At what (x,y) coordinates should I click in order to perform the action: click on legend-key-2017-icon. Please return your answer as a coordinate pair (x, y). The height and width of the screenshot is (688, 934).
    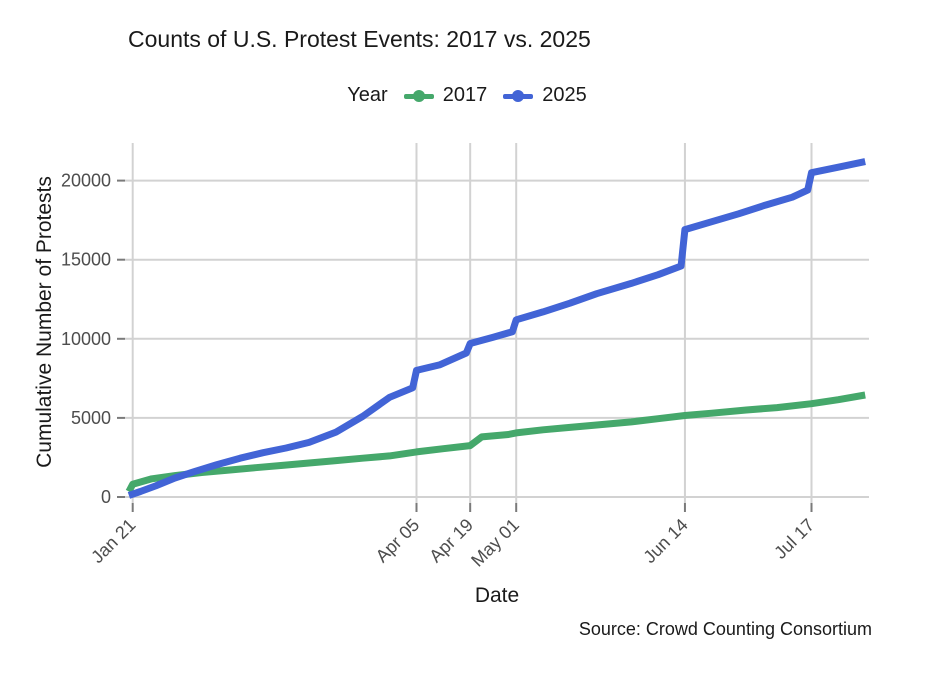
    Looking at the image, I should click on (418, 96).